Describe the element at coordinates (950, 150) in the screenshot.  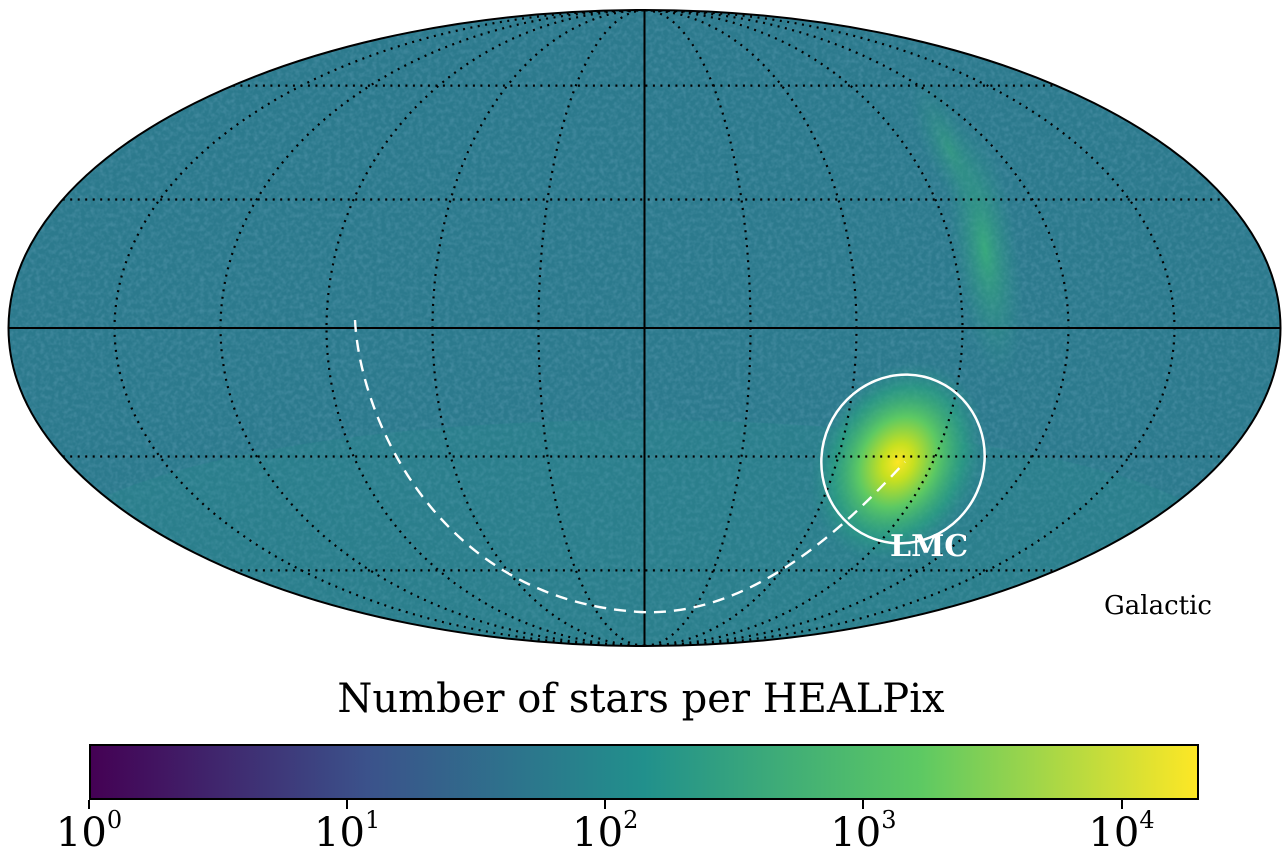
I see `magellanic-stream-glow-upper` at that location.